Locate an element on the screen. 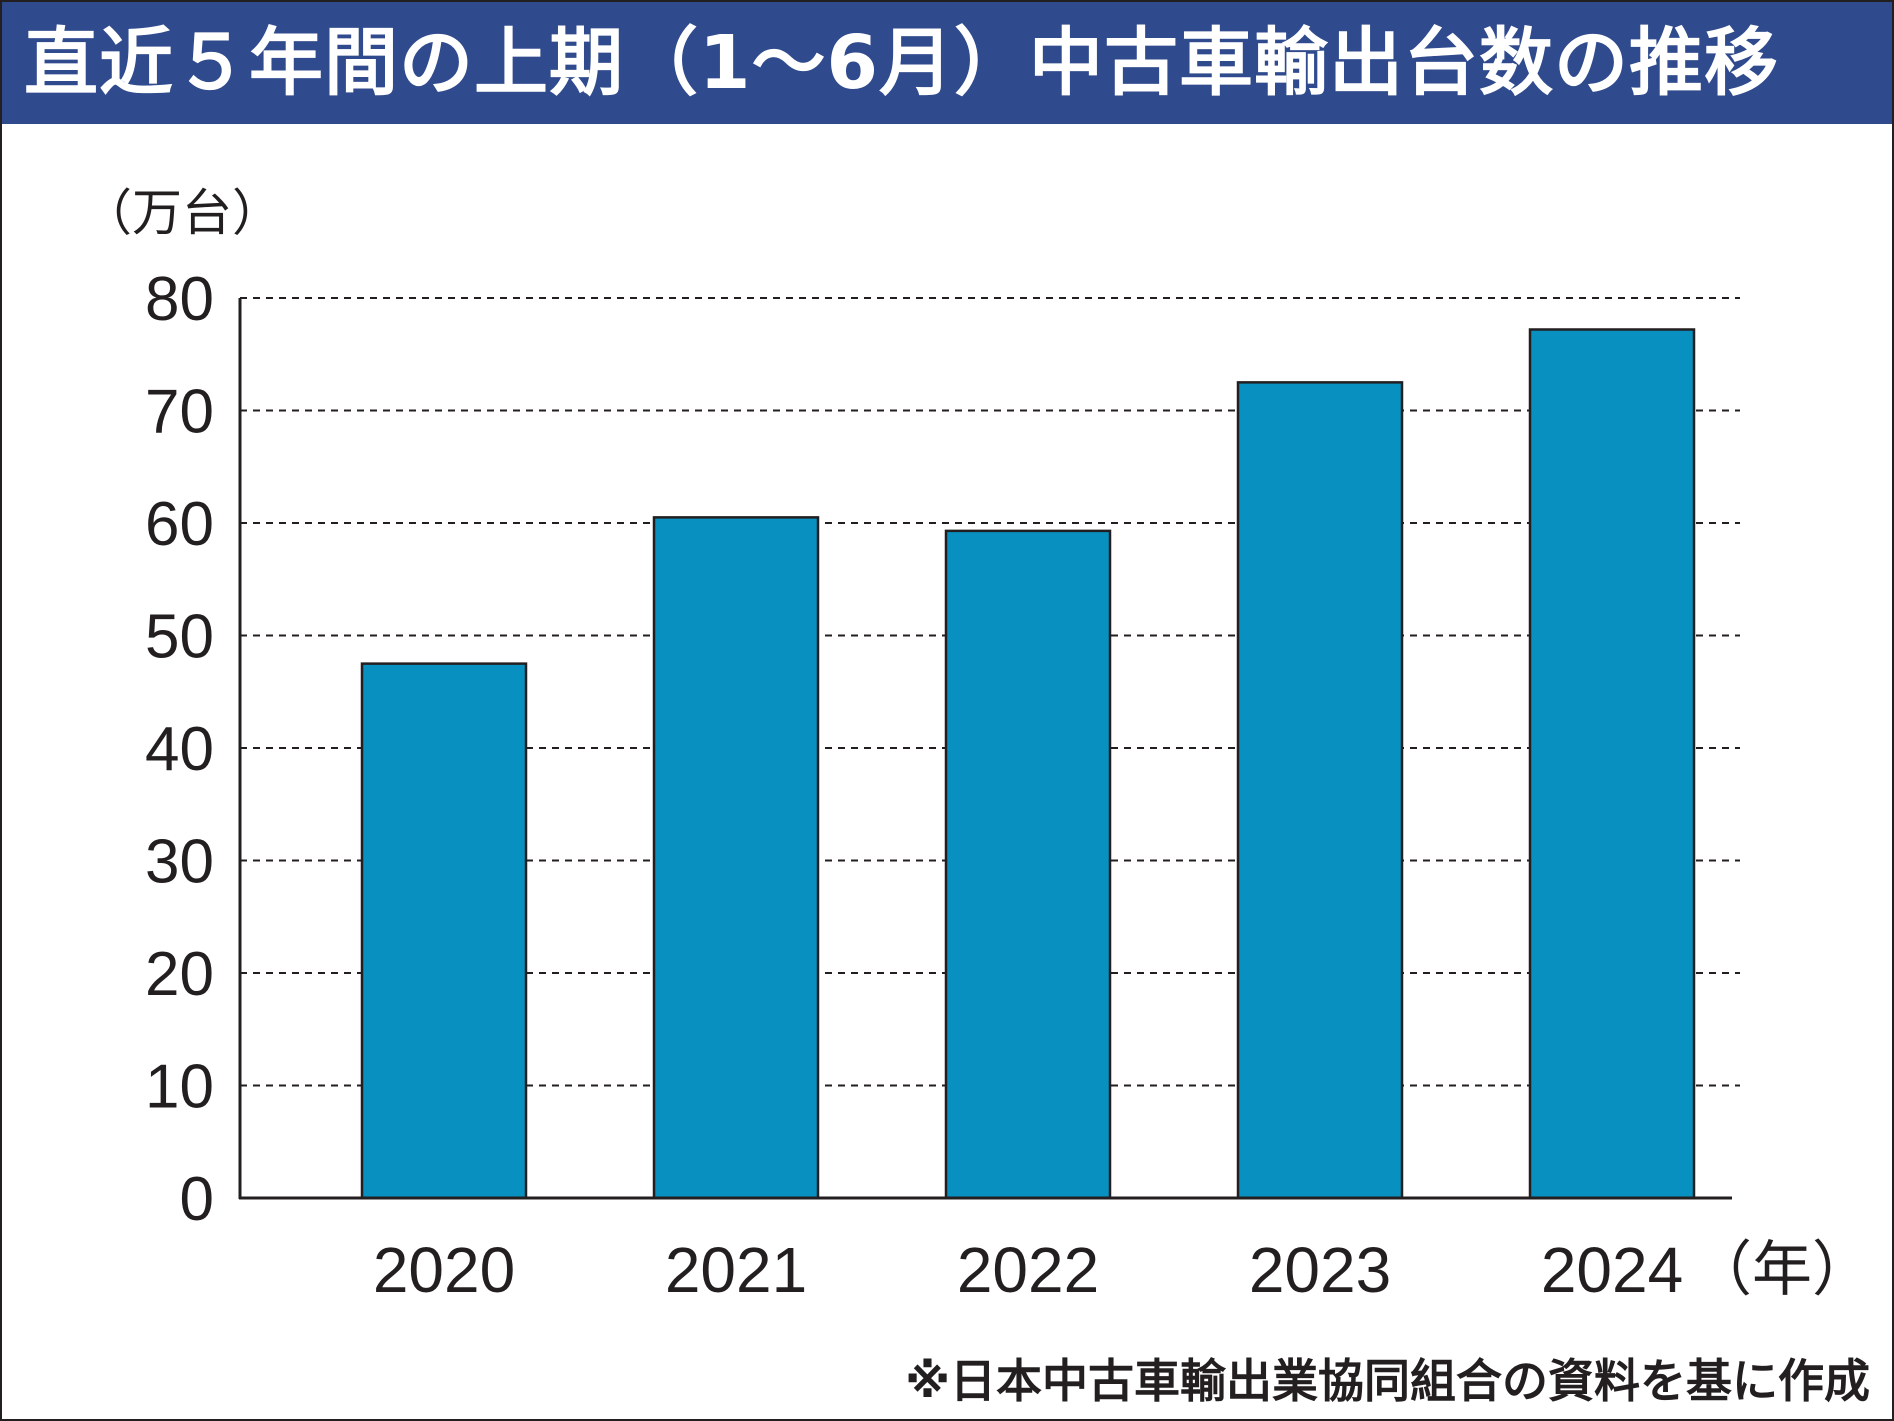 The width and height of the screenshot is (1894, 1421). x-axis-unit-label: （年） is located at coordinates (1782, 1269).